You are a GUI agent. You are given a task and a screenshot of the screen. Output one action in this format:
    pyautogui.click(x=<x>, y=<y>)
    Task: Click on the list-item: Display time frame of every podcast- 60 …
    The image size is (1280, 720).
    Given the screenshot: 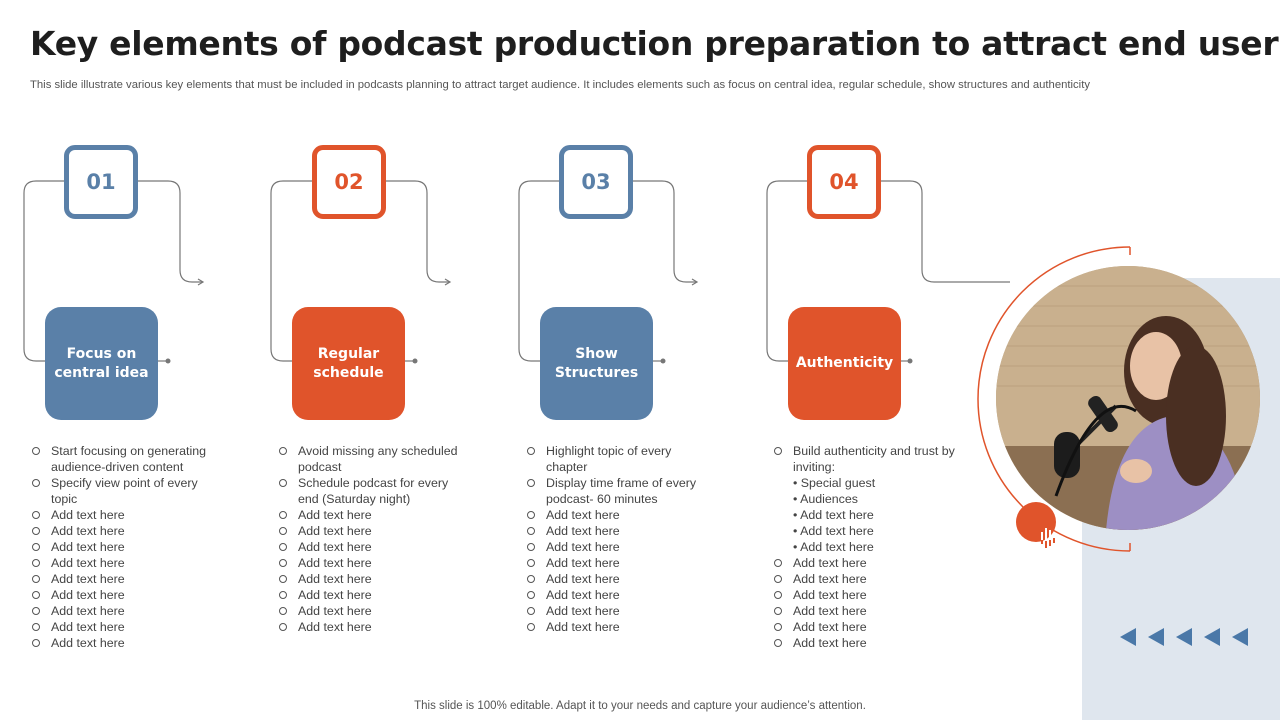 What is the action you would take?
    pyautogui.click(x=620, y=491)
    